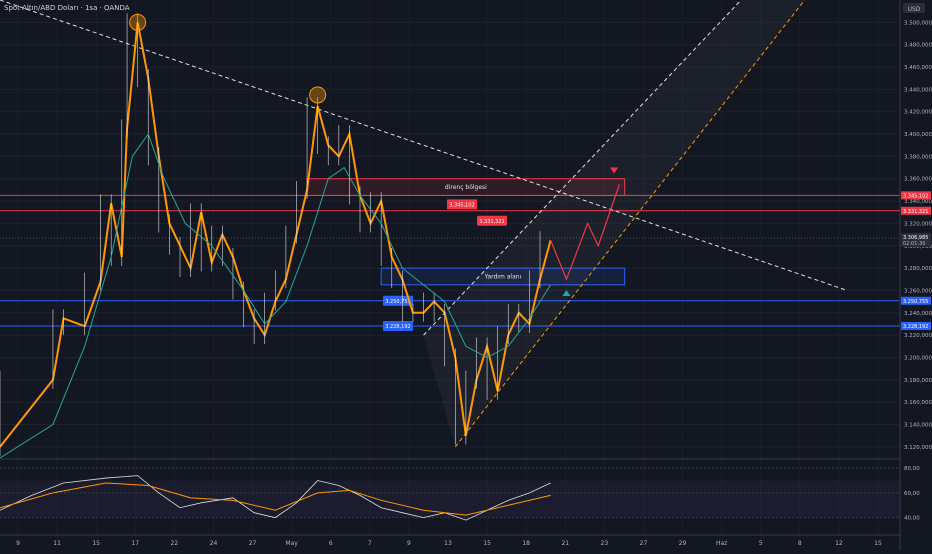  What do you see at coordinates (918, 180) in the screenshot?
I see `y-tick-label: 3.360,000` at bounding box center [918, 180].